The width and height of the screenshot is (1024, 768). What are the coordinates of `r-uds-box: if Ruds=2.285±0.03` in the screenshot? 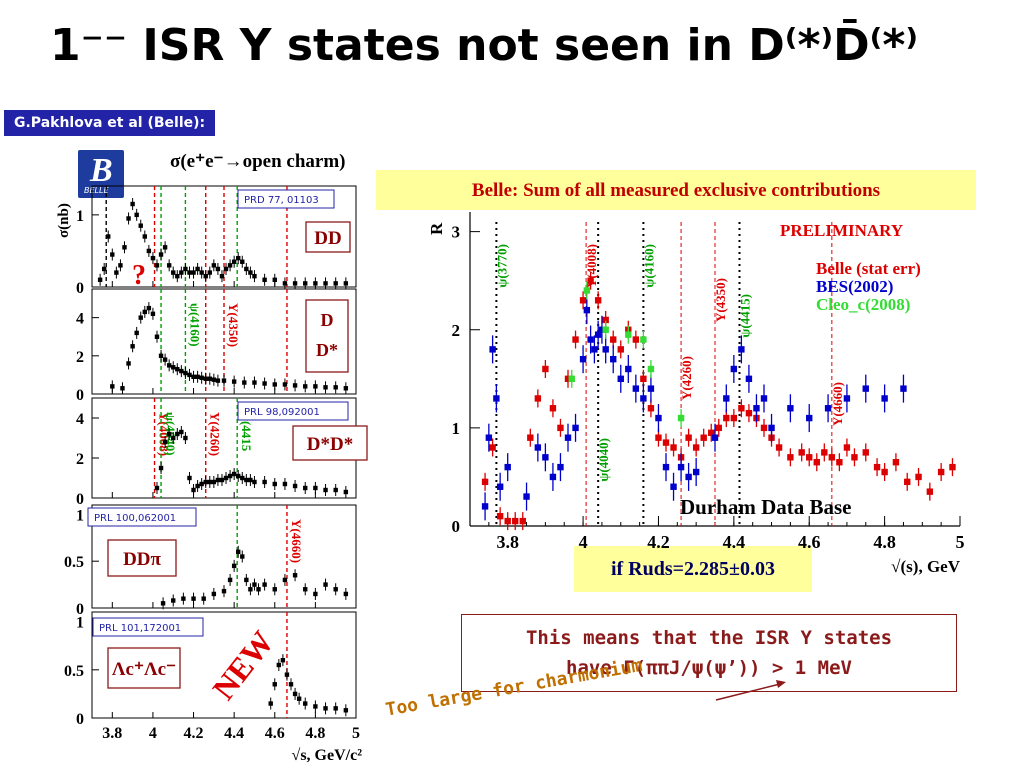 It's located at (693, 569).